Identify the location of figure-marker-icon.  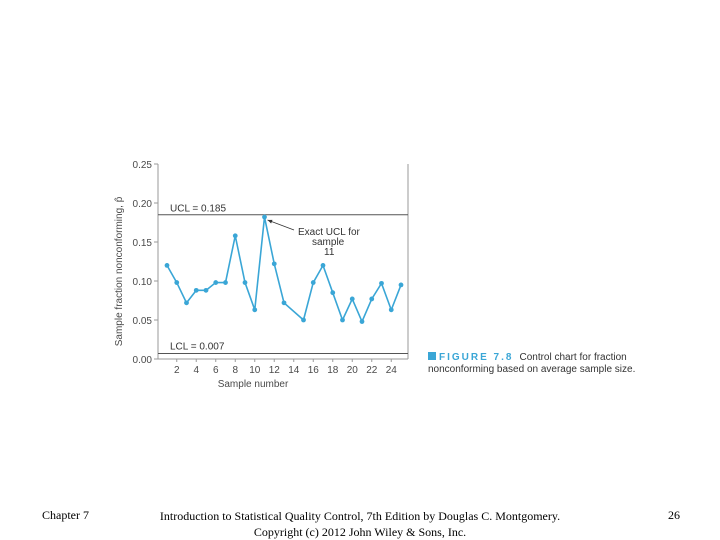
(432, 356).